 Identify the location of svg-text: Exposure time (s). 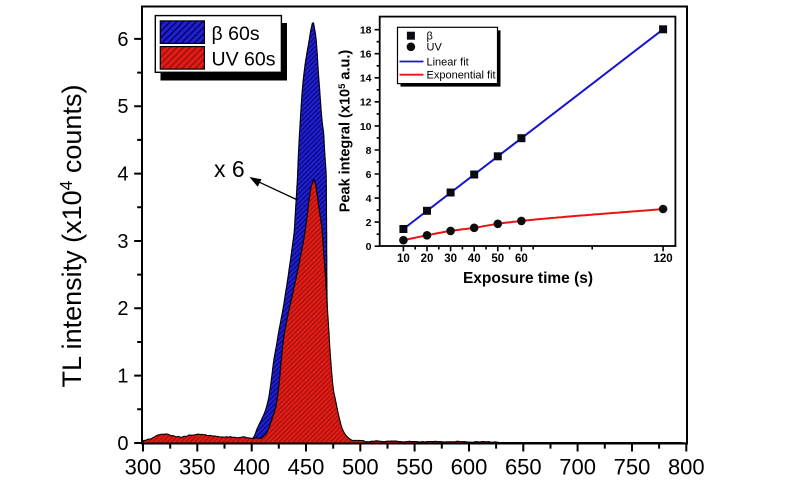
(528, 278).